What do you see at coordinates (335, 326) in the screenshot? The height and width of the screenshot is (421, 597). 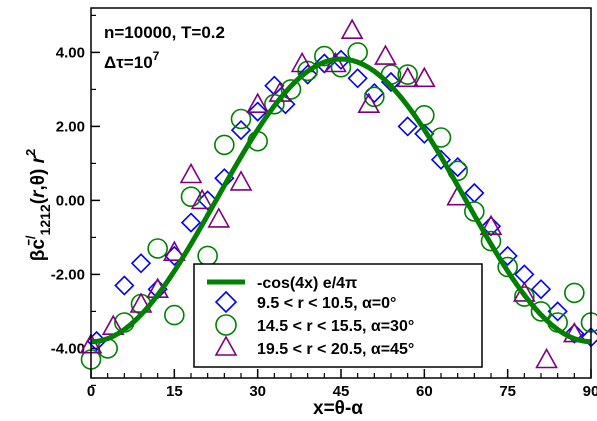 I see `legend-label-circle: 14.5 < r < 15.5, α=30°` at bounding box center [335, 326].